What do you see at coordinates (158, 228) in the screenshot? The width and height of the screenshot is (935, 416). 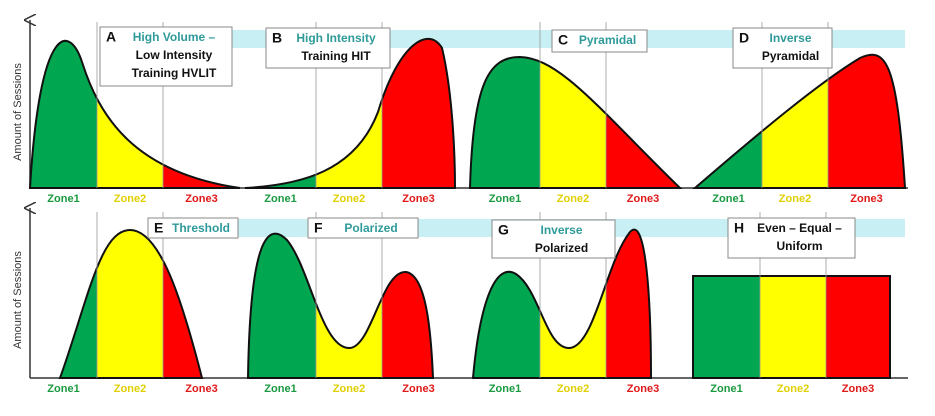 I see `panel-letter: E` at bounding box center [158, 228].